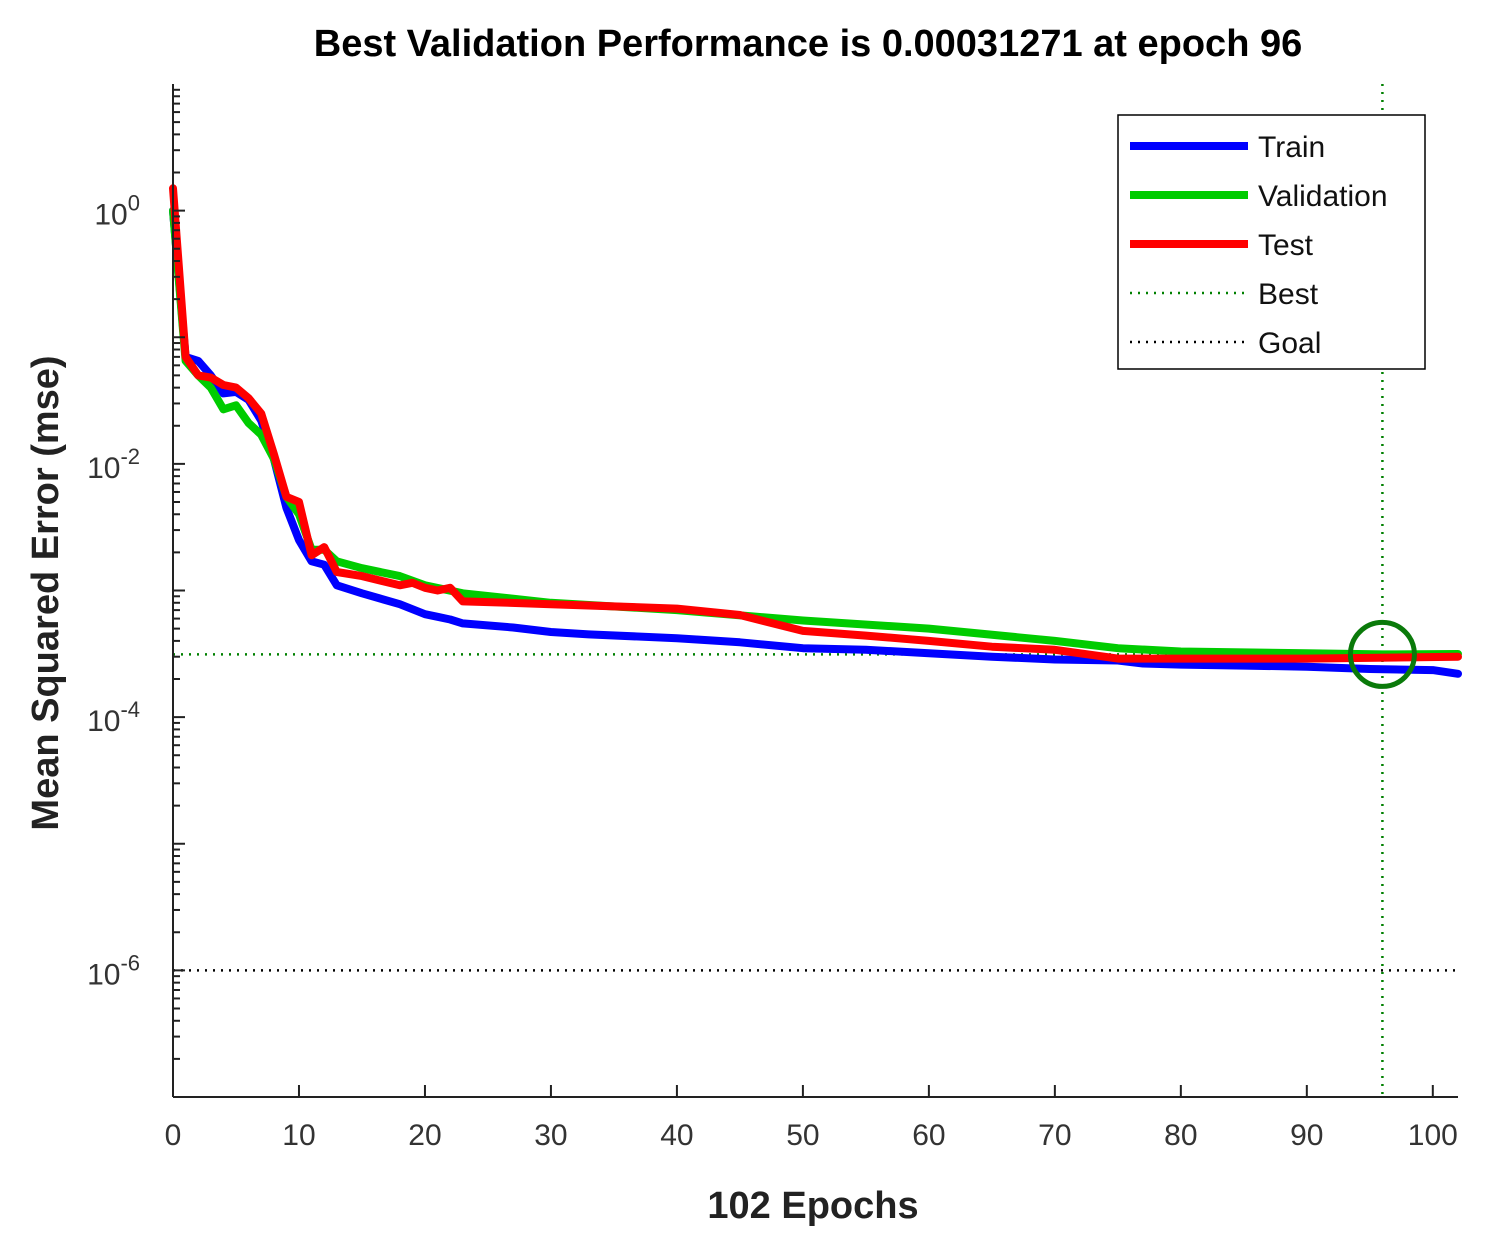 Image resolution: width=1486 pixels, height=1241 pixels. I want to click on x-tick-label: 10, so click(298, 1135).